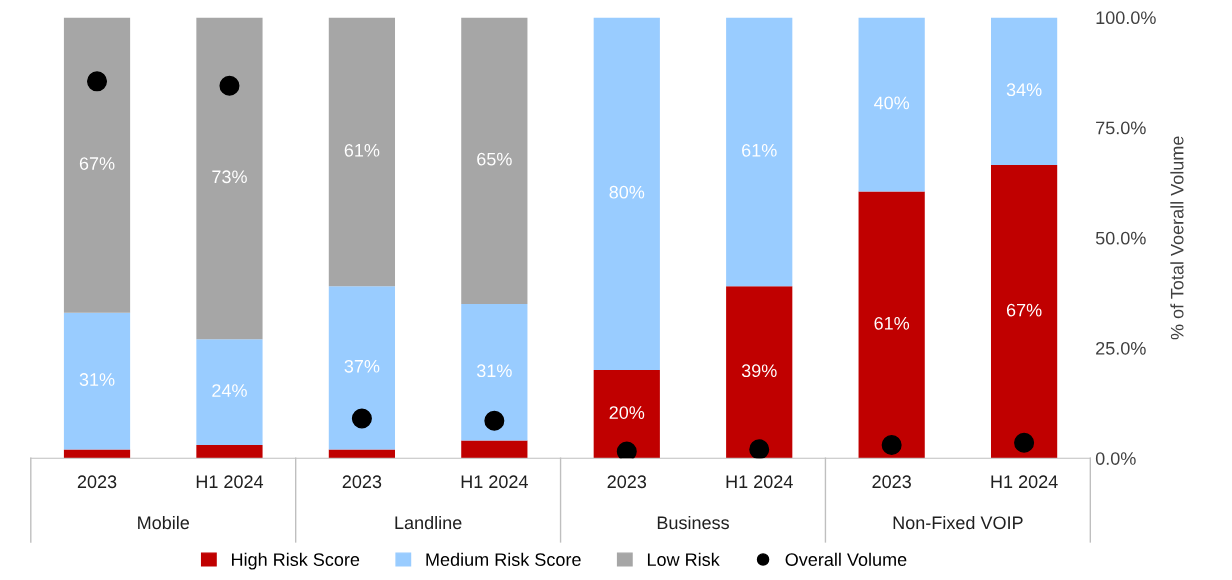  I want to click on y-axis-title: % of Total Voerall Volume, so click(1177, 238).